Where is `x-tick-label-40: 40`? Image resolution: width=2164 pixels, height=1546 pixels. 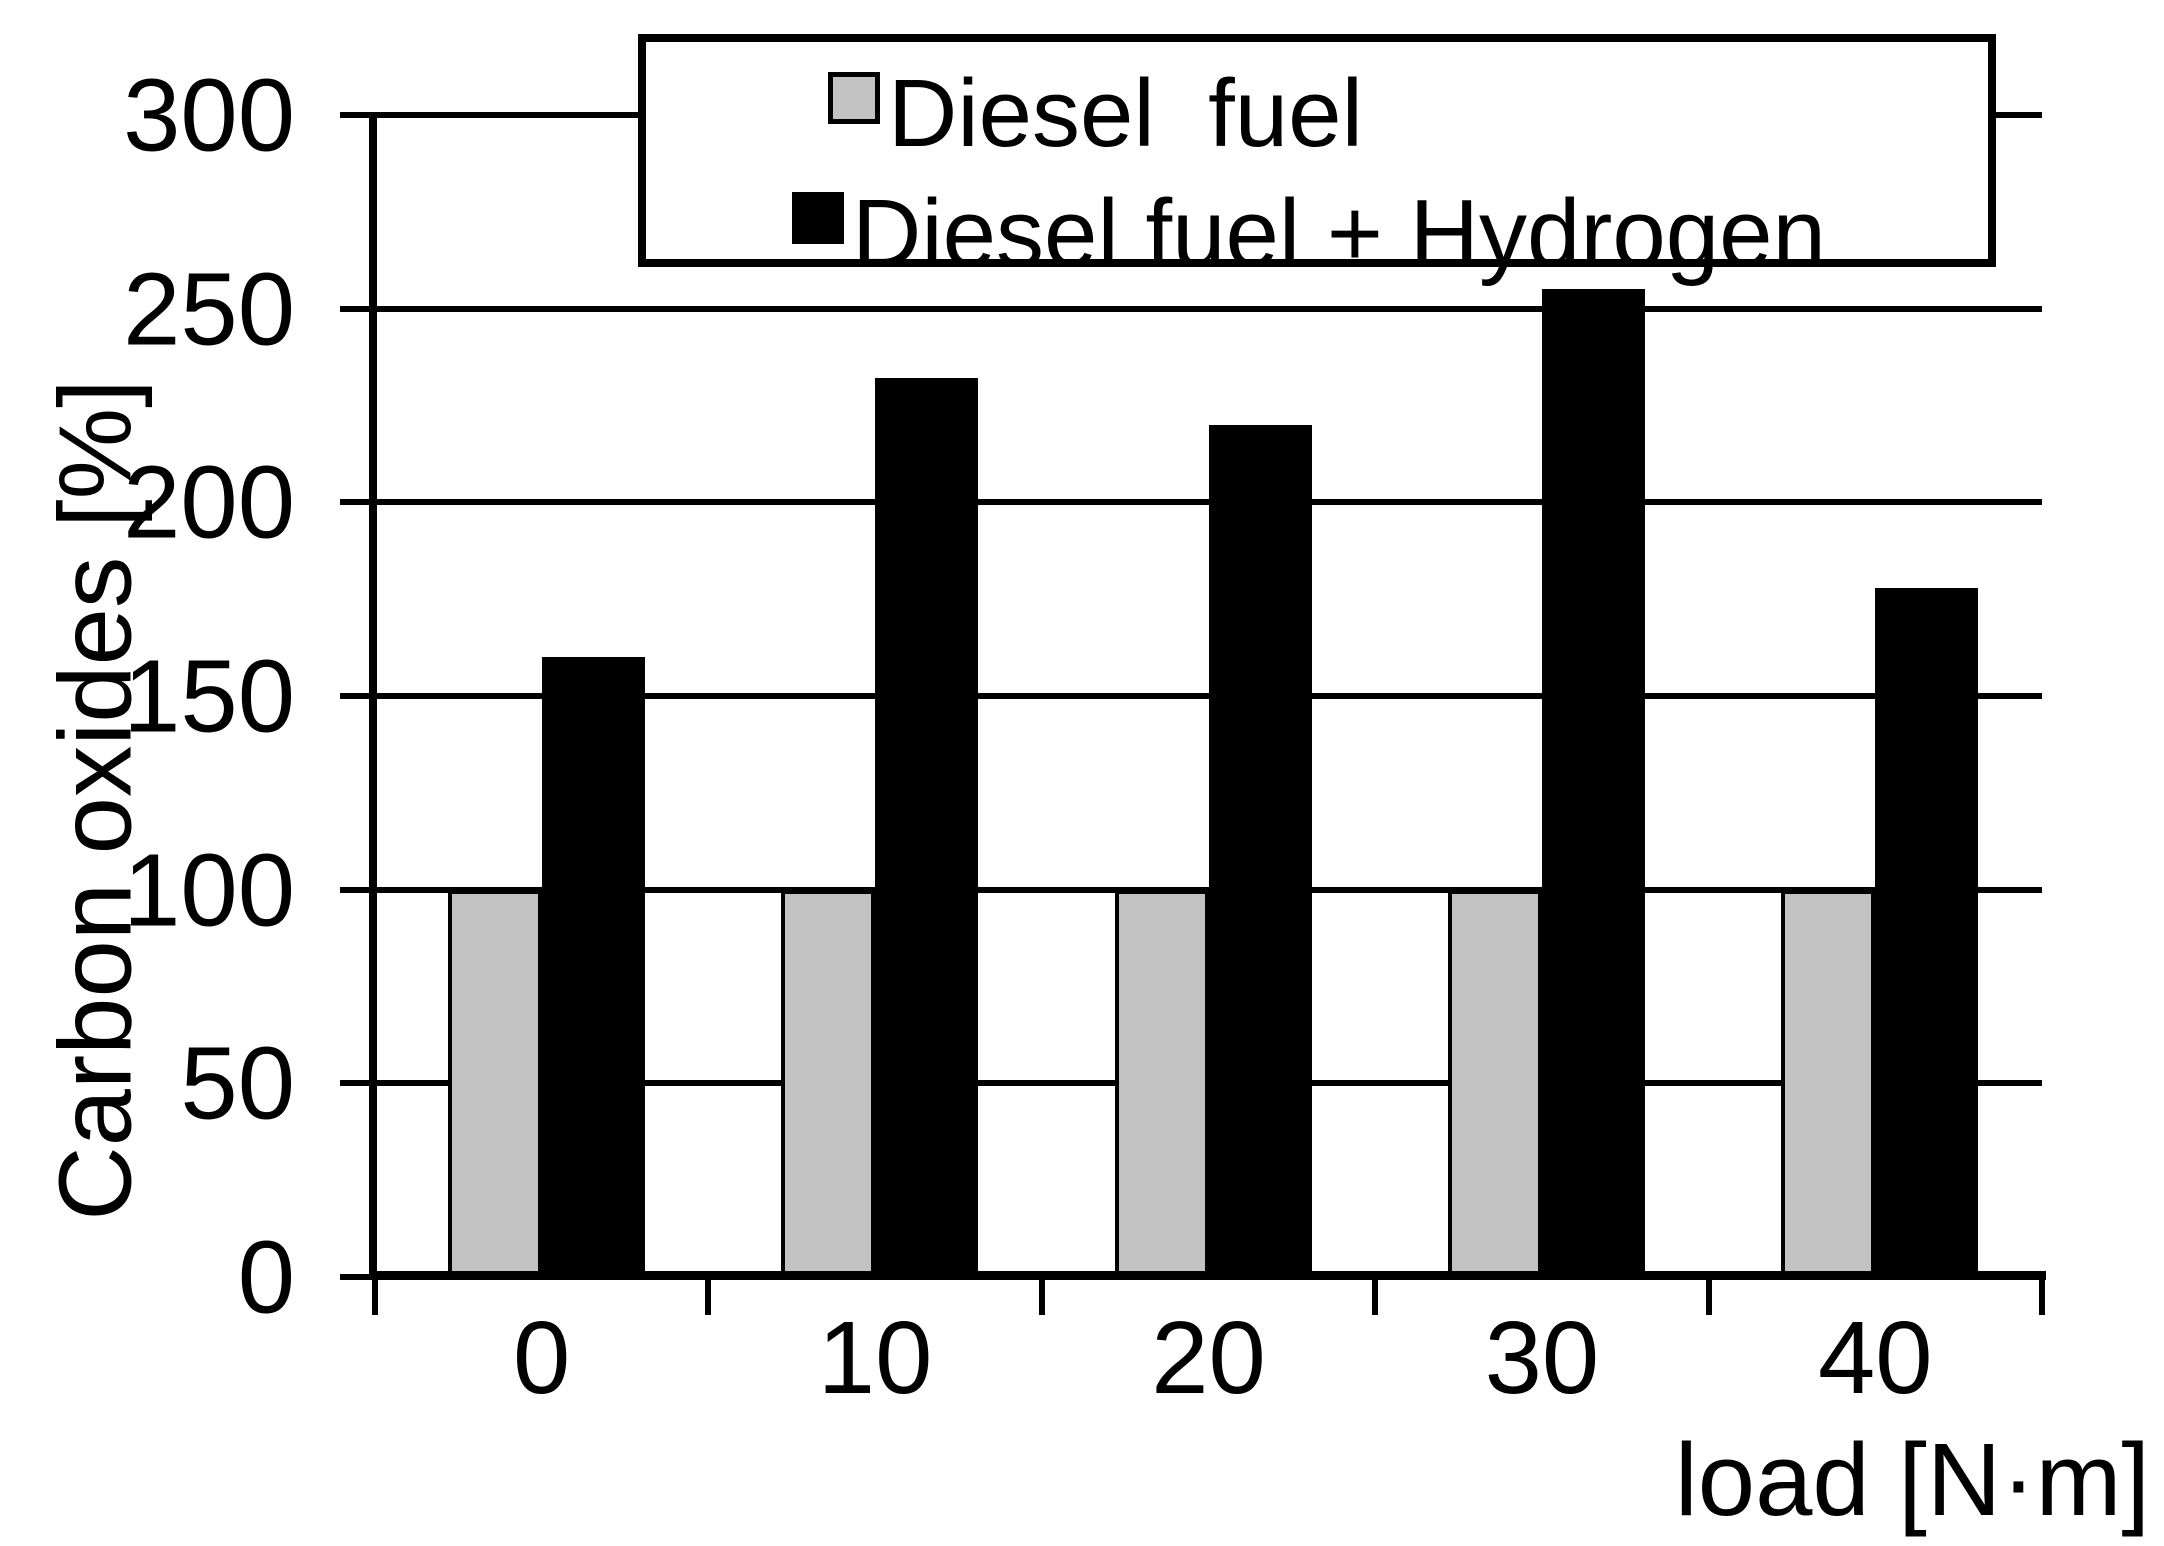 x-tick-label-40: 40 is located at coordinates (1875, 1357).